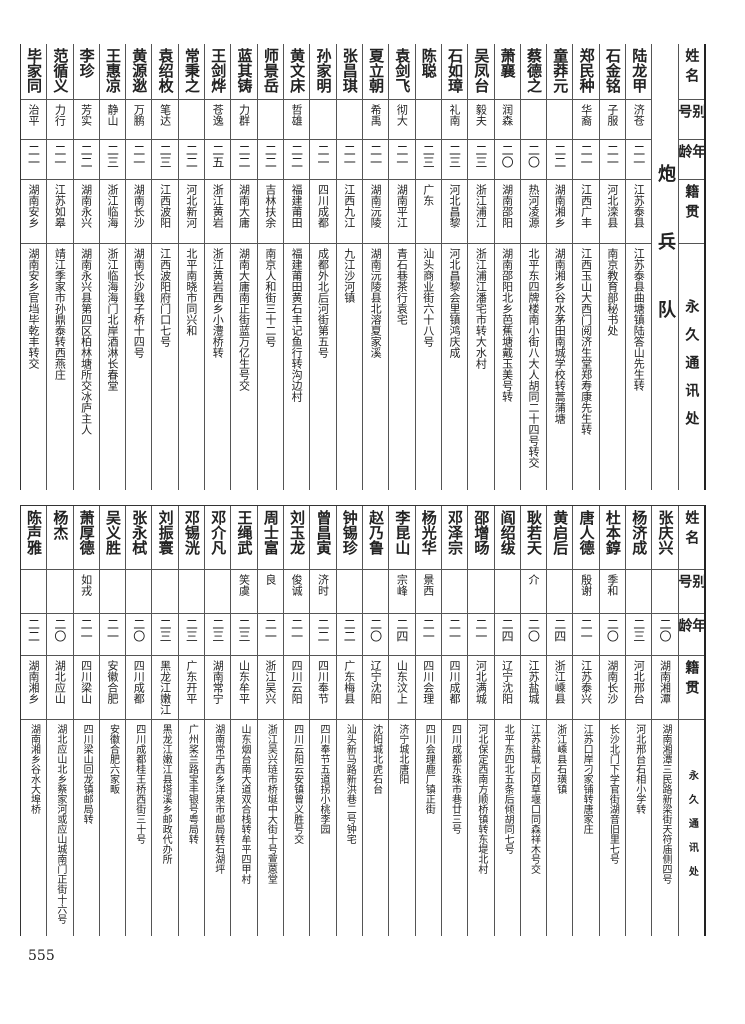  What do you see at coordinates (164, 367) in the screenshot?
I see `person-address: 江西波阳府门口七号` at bounding box center [164, 367].